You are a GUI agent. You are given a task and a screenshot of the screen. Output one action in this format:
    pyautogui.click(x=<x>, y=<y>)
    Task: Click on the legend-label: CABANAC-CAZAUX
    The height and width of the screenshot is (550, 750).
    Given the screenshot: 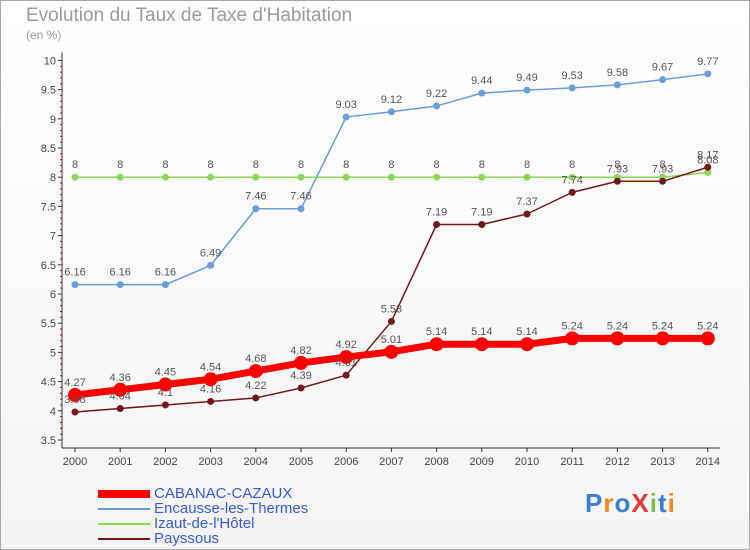 What is the action you would take?
    pyautogui.click(x=223, y=493)
    